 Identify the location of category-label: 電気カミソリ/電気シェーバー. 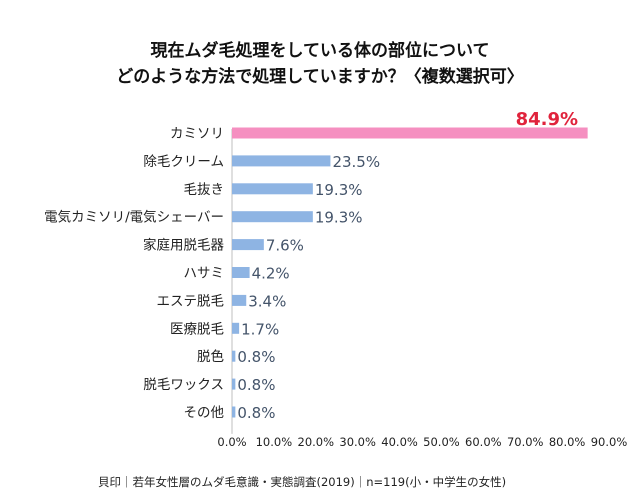
(134, 218).